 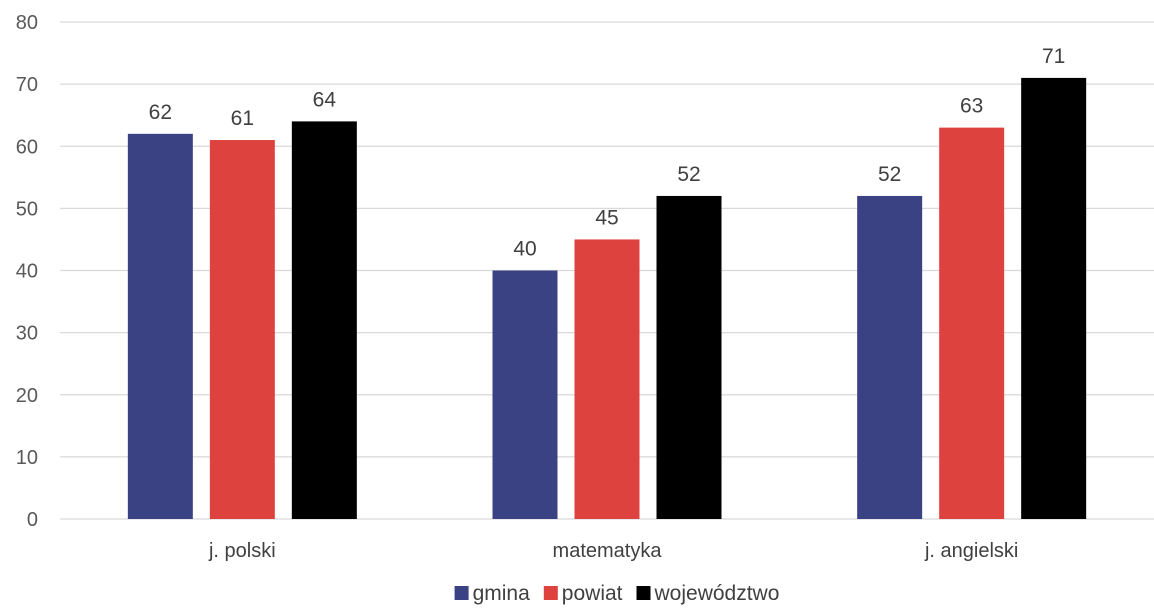 I want to click on y-tick-label: 40, so click(x=27, y=272).